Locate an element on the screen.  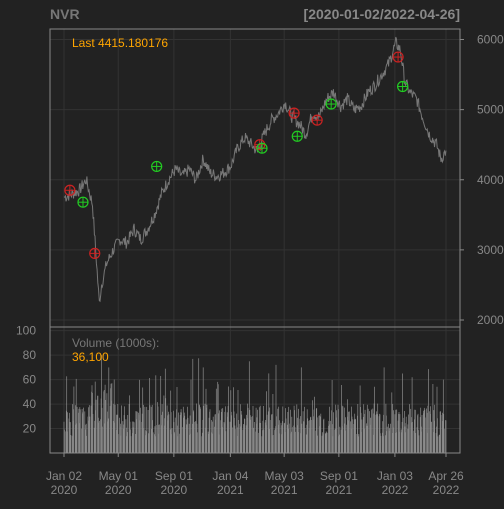
date-tick-label: May 01 is located at coordinates (119, 476).